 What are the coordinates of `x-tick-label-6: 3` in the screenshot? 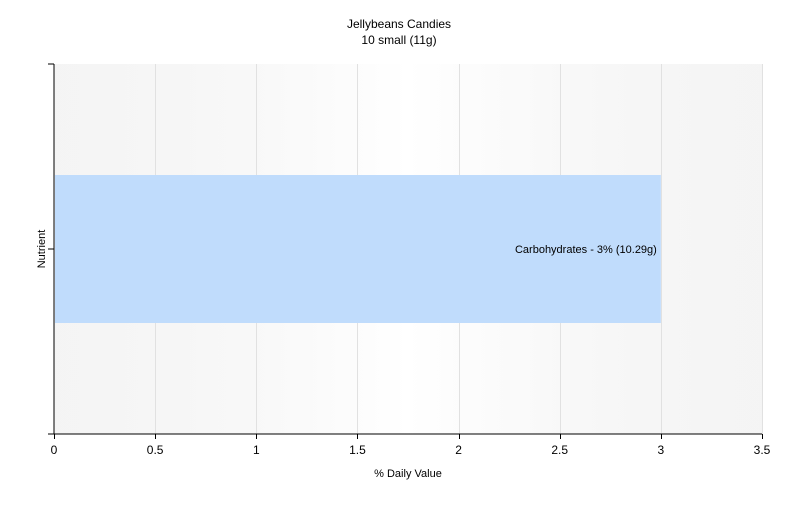 It's located at (661, 450).